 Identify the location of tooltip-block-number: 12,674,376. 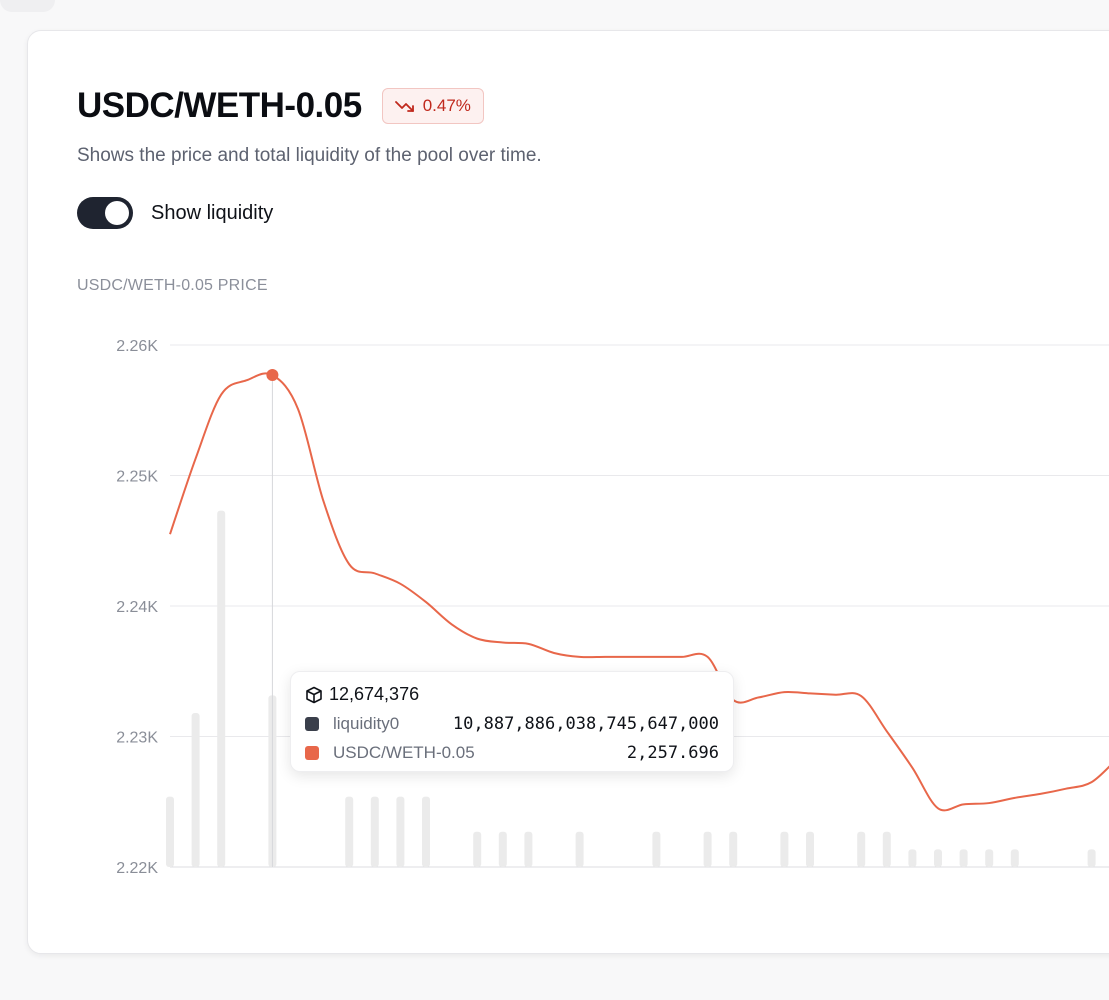
(374, 694).